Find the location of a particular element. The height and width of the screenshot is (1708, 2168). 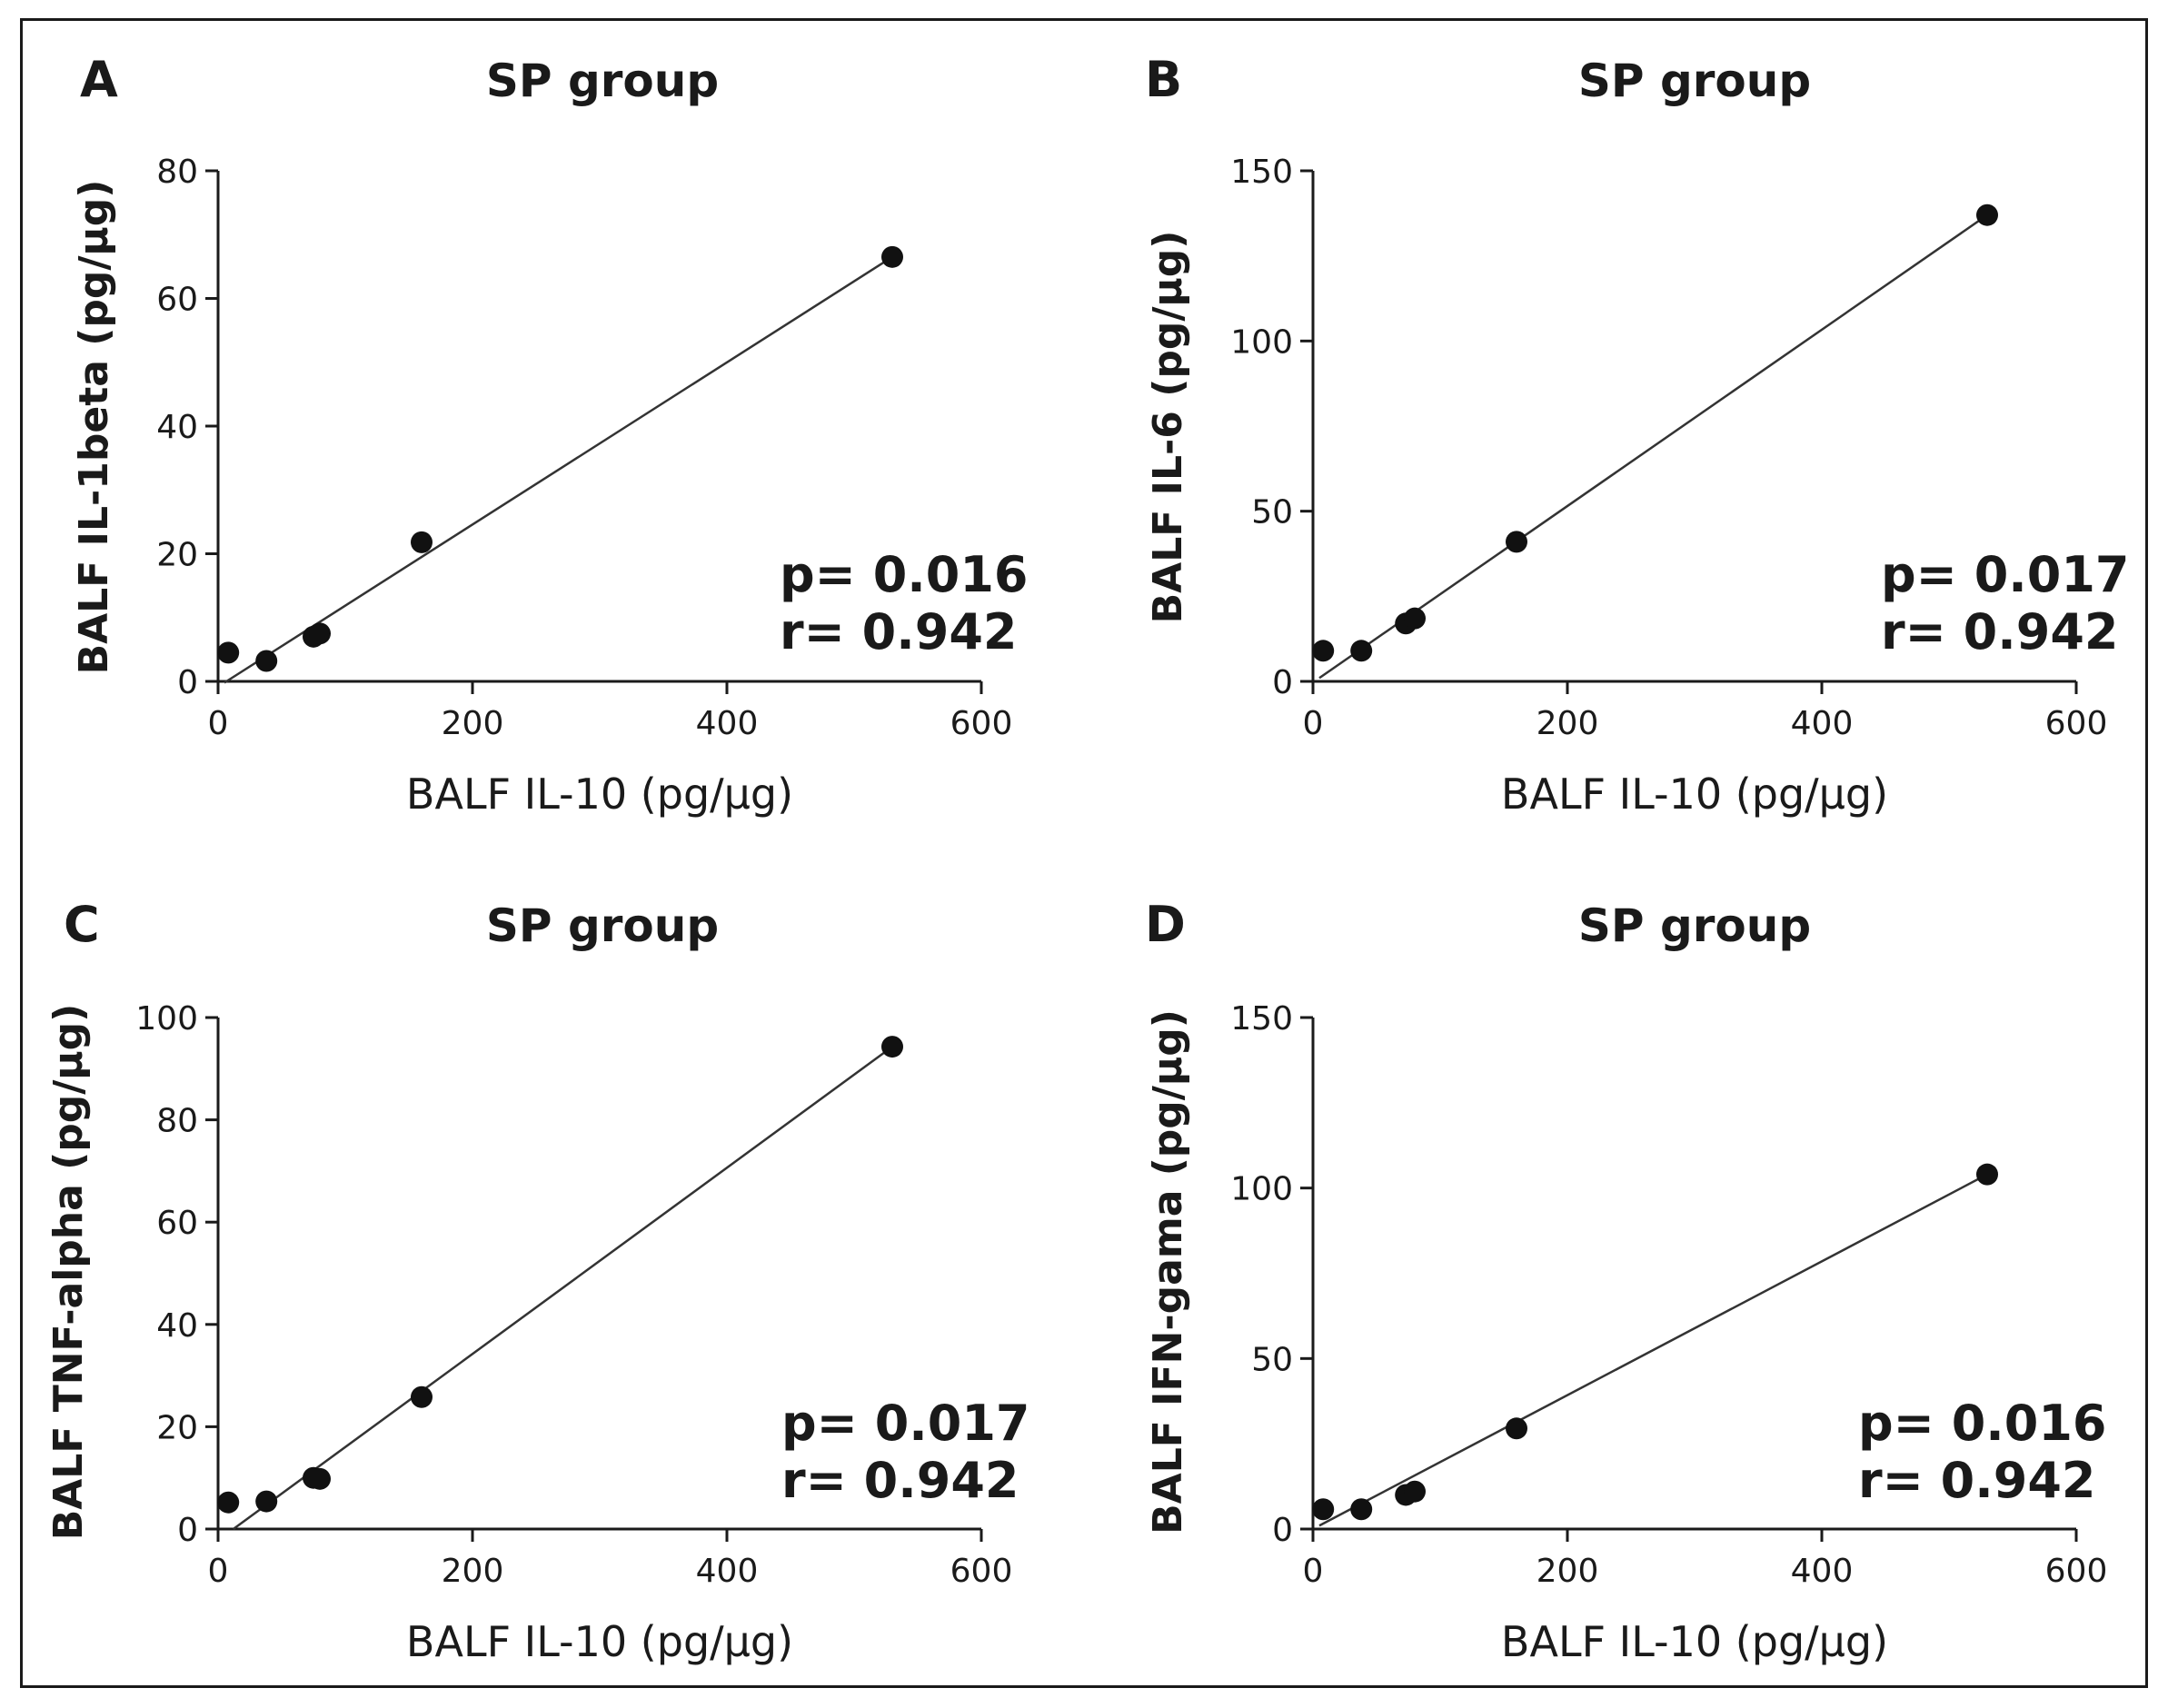

panel-letter: C is located at coordinates (82, 924).